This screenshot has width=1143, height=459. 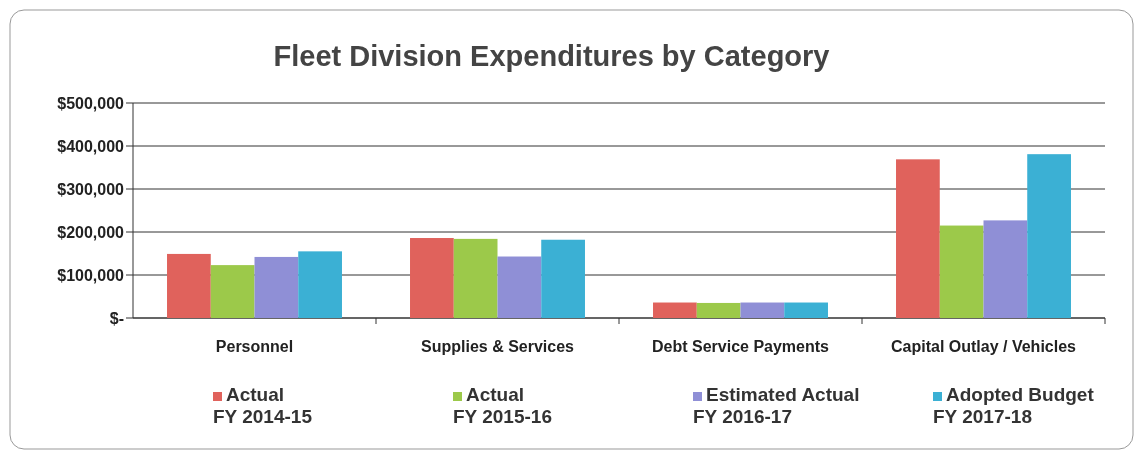 What do you see at coordinates (91, 275) in the screenshot?
I see `y-tick-label: $100,000` at bounding box center [91, 275].